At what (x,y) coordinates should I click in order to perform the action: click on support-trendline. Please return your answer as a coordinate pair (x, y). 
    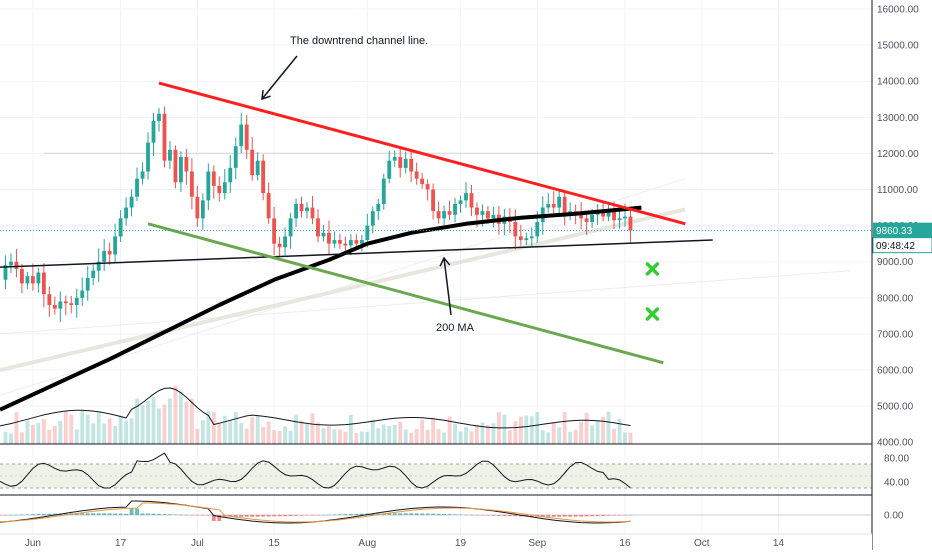
    Looking at the image, I should click on (356, 253).